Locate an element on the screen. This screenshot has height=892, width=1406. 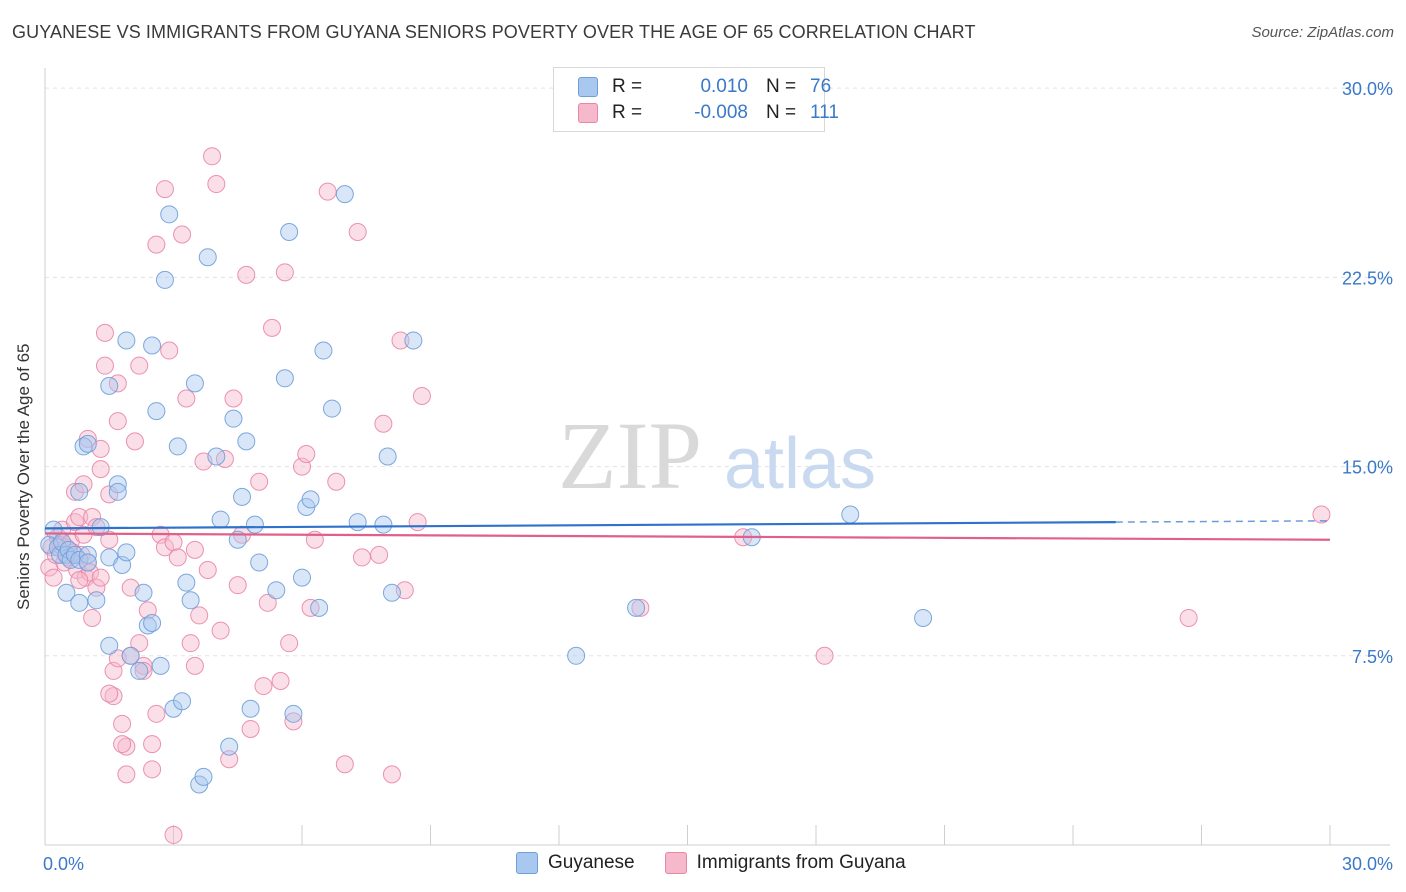
trend-line-guyanese is located at coordinates (580, 525).